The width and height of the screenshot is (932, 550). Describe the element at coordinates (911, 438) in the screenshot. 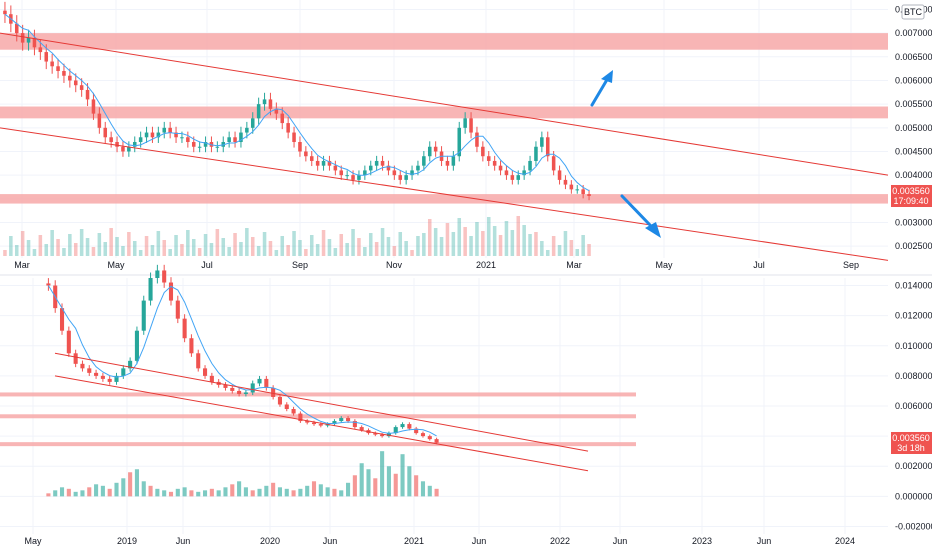

I see `bottom-last-price: 0.003560` at that location.